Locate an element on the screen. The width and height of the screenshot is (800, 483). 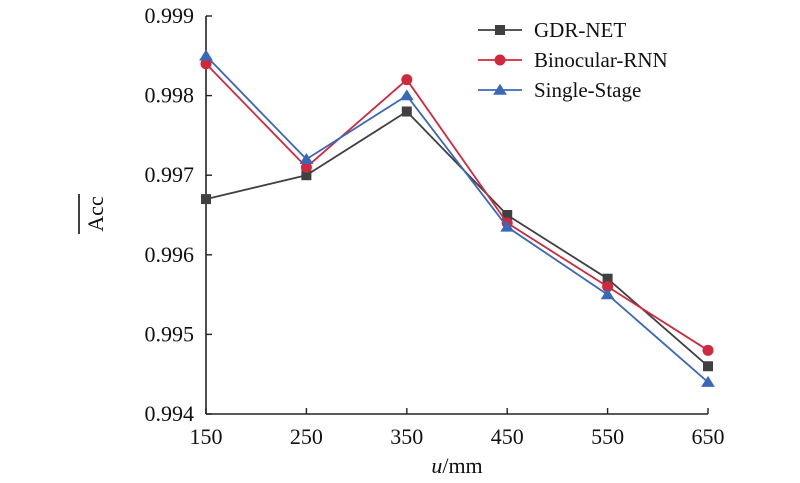
legend: GDR-NET Binocular-RNN Single-Stage is located at coordinates (573, 60).